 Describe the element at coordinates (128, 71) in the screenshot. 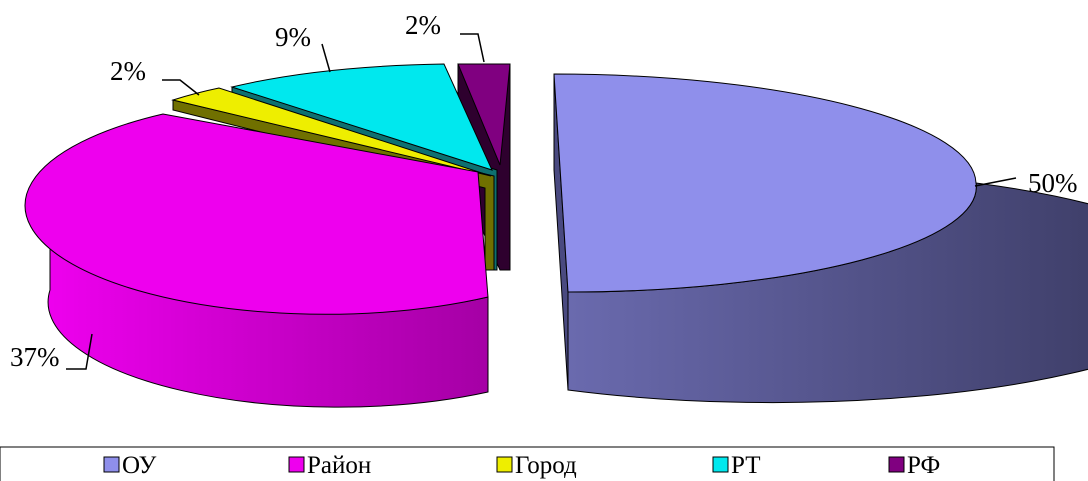

I see `label-gorod: 2%` at that location.